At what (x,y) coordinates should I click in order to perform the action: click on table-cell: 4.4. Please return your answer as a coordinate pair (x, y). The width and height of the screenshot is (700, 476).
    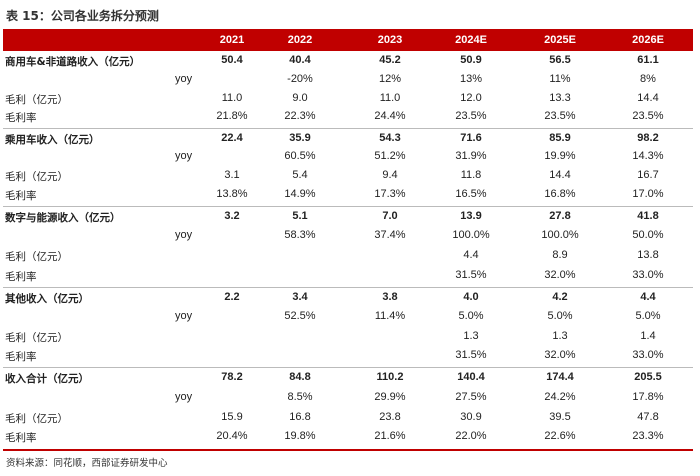
    Looking at the image, I should click on (648, 297).